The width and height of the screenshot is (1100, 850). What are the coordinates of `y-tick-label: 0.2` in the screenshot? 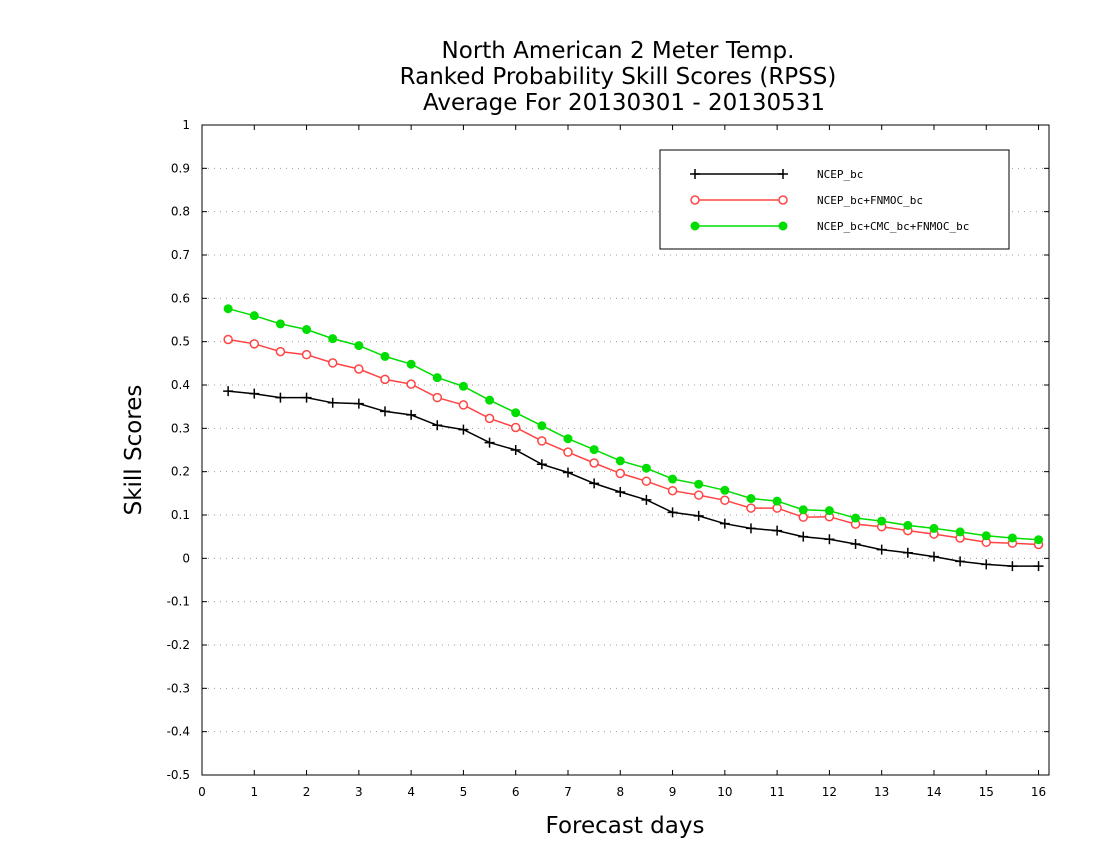 It's located at (180, 472).